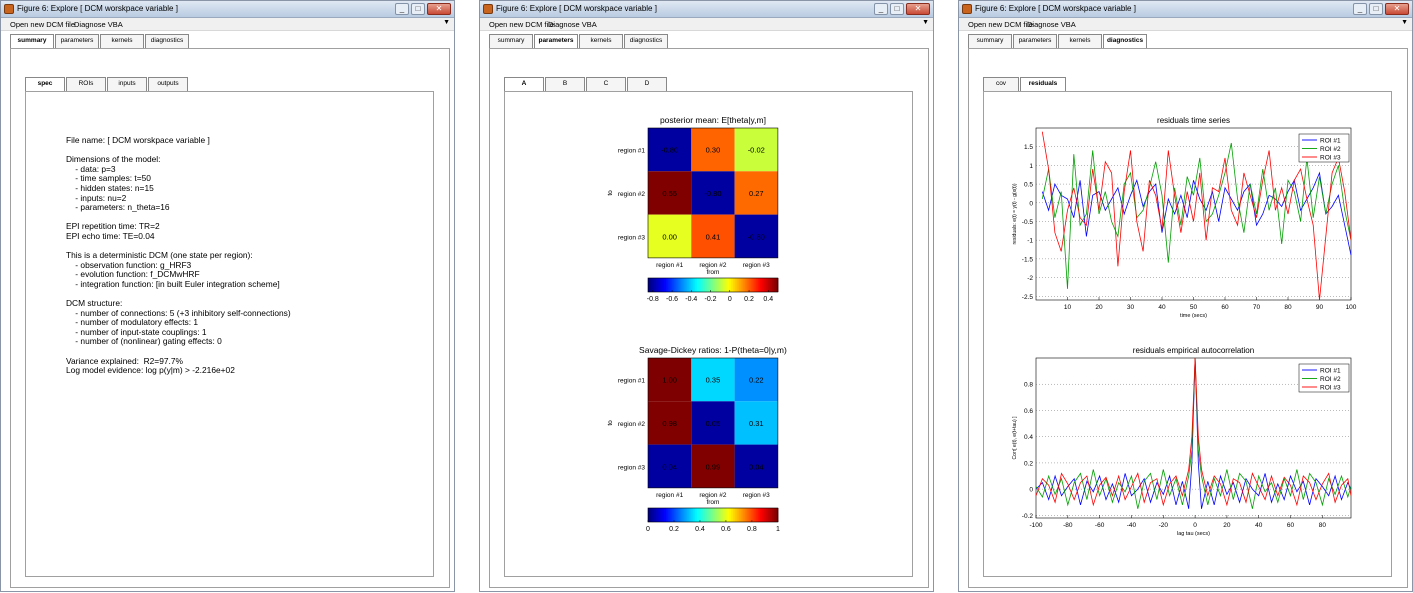 The height and width of the screenshot is (593, 1413). I want to click on subtab-spec: spec, so click(45, 84).